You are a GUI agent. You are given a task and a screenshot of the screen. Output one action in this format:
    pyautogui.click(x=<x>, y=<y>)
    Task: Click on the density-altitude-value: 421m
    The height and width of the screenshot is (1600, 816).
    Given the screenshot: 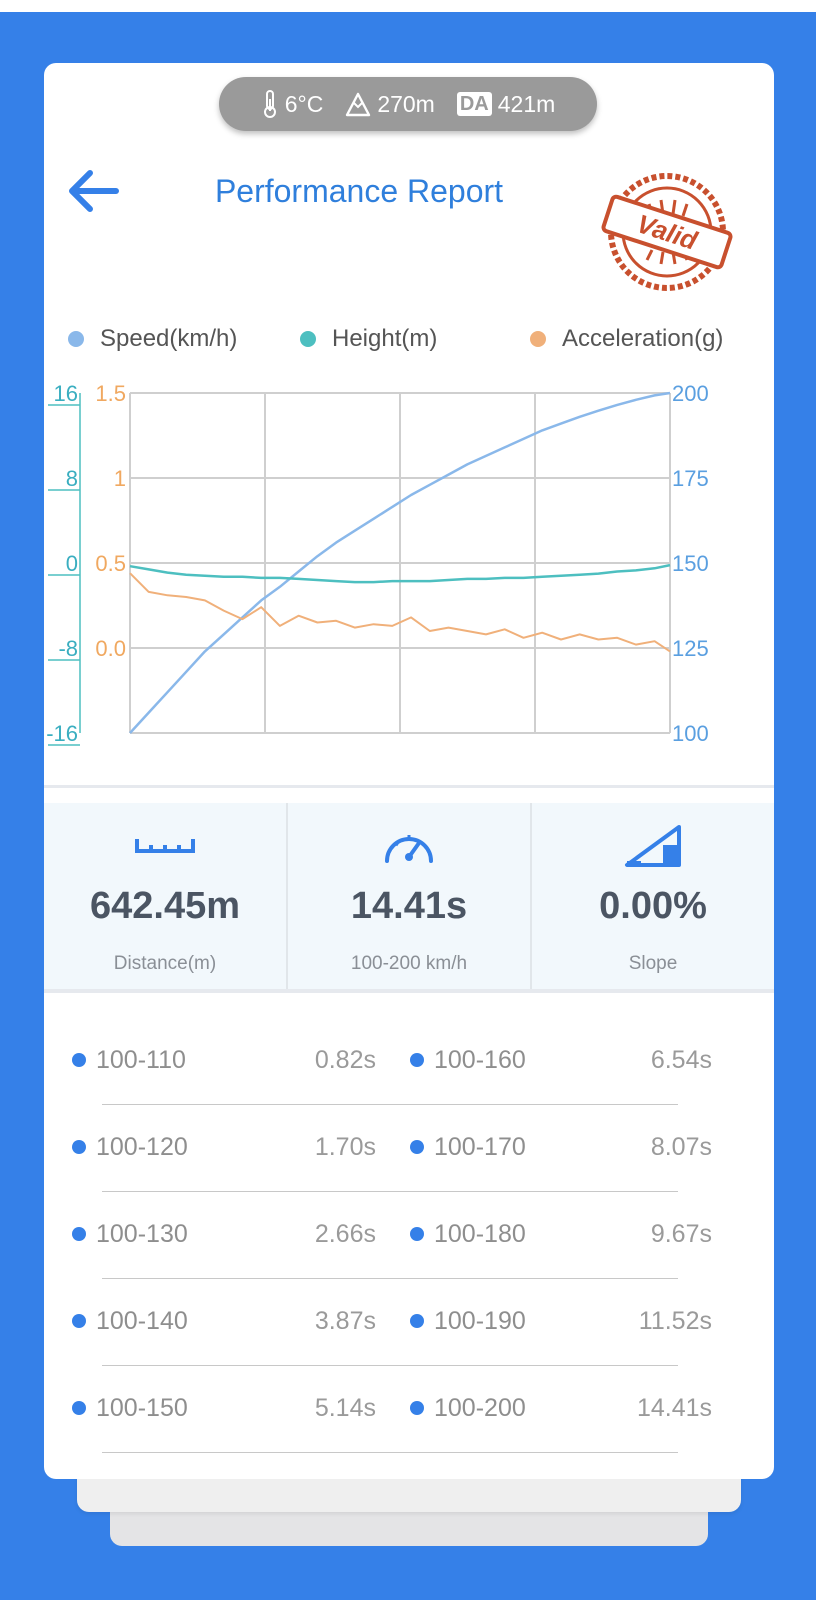 What is the action you would take?
    pyautogui.click(x=526, y=103)
    